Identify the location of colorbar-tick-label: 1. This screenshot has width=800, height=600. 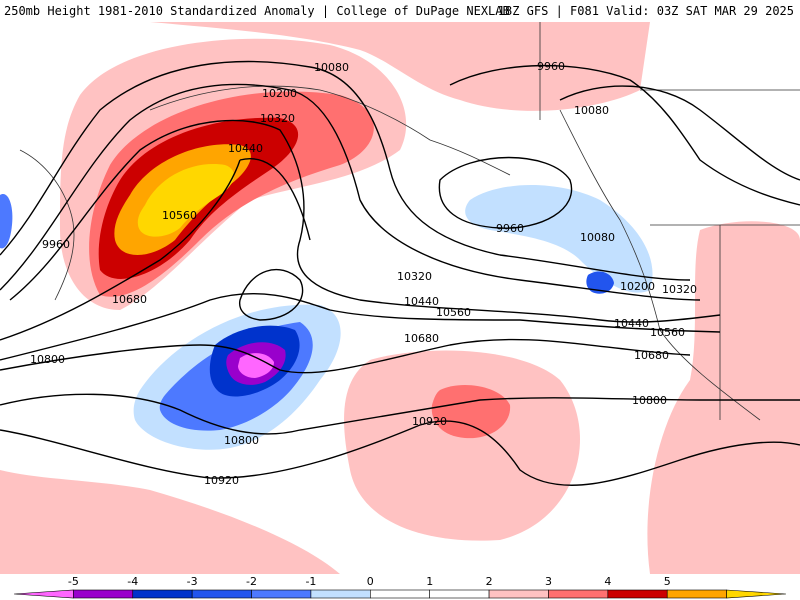
(429, 581).